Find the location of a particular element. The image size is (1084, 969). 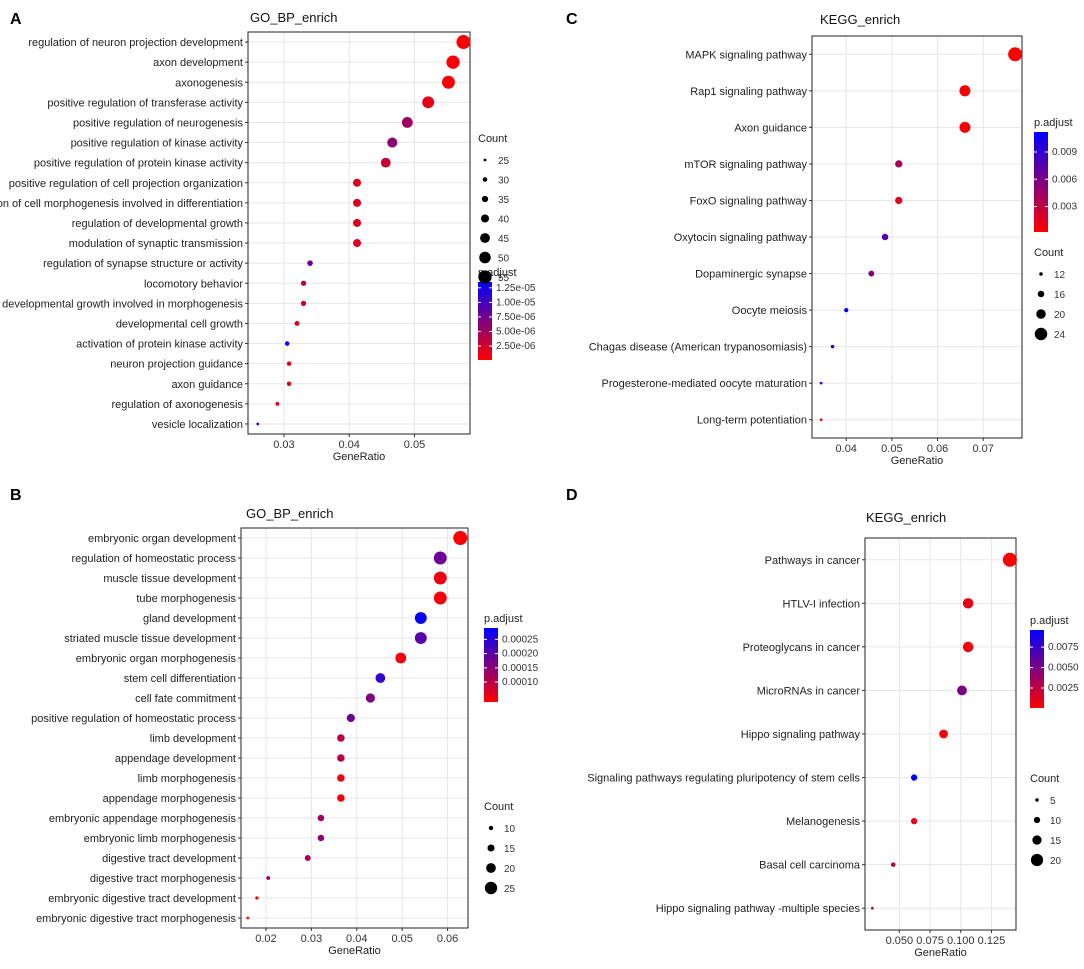

chart-title: GO_BP_enrich is located at coordinates (293, 17).